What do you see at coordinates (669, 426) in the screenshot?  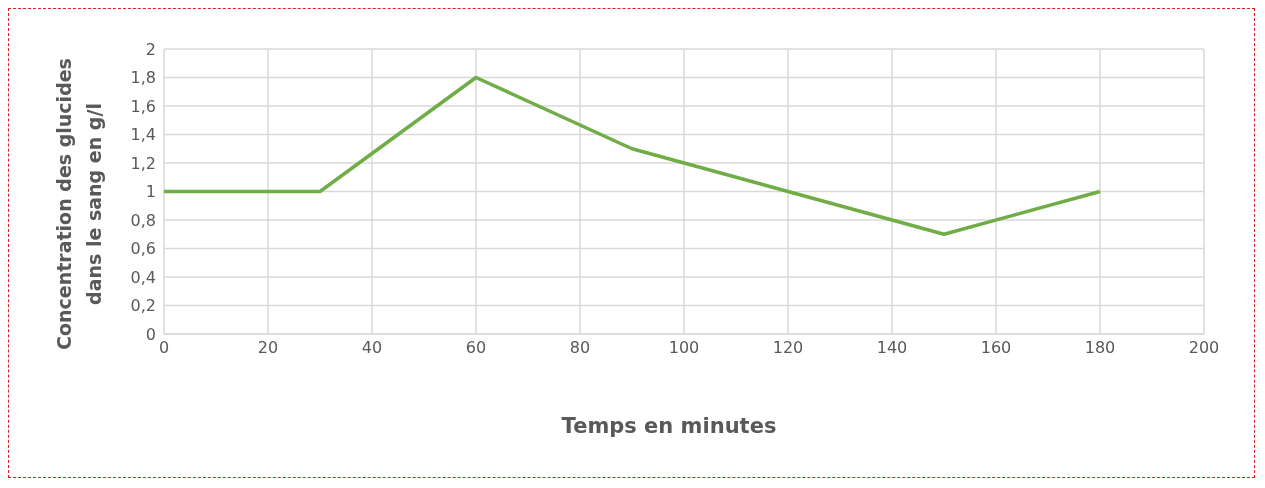 I see `x-axis-title: Temps en minutes` at bounding box center [669, 426].